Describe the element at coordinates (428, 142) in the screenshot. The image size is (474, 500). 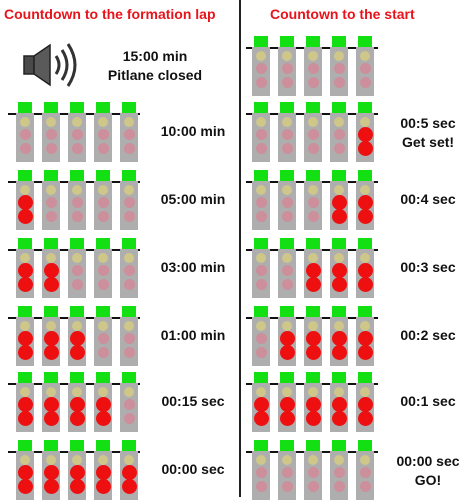
I see `status-label: Get set!` at that location.